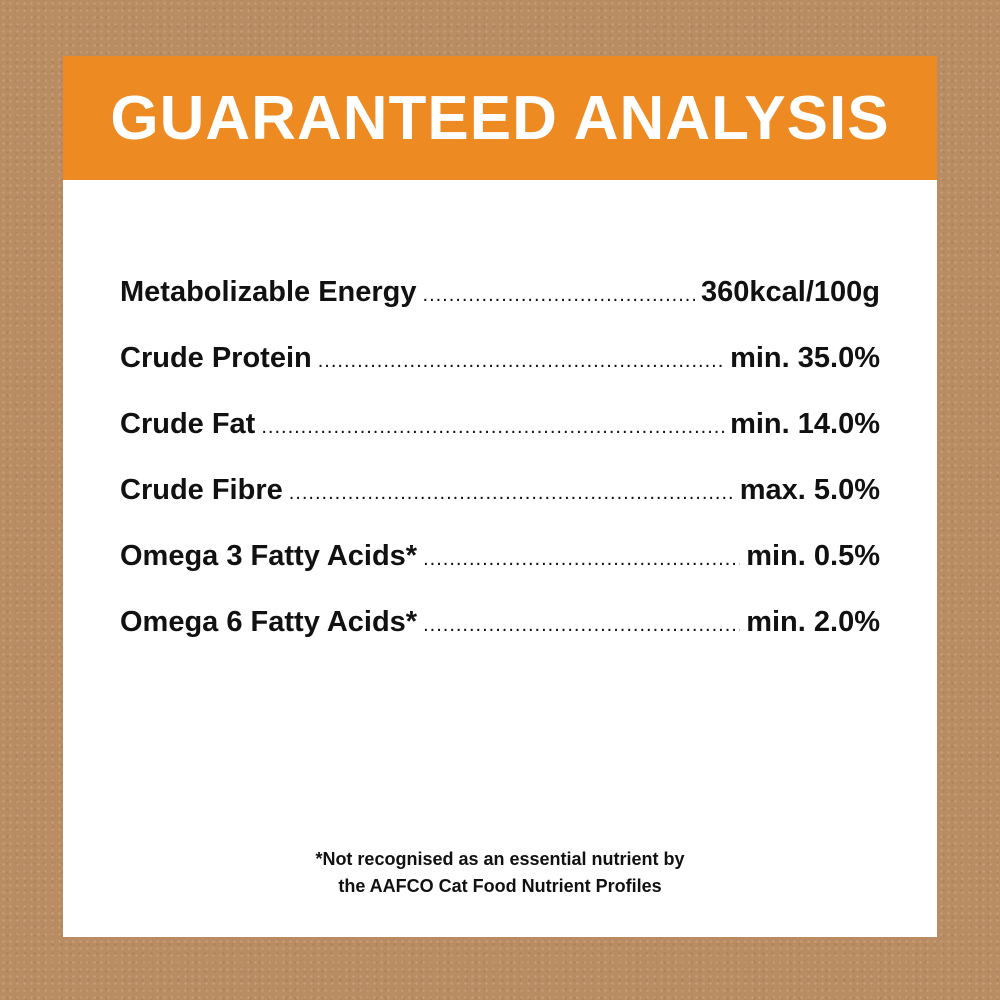 The width and height of the screenshot is (1000, 1000). Describe the element at coordinates (188, 424) in the screenshot. I see `nutrient-label: Crude Fat` at that location.